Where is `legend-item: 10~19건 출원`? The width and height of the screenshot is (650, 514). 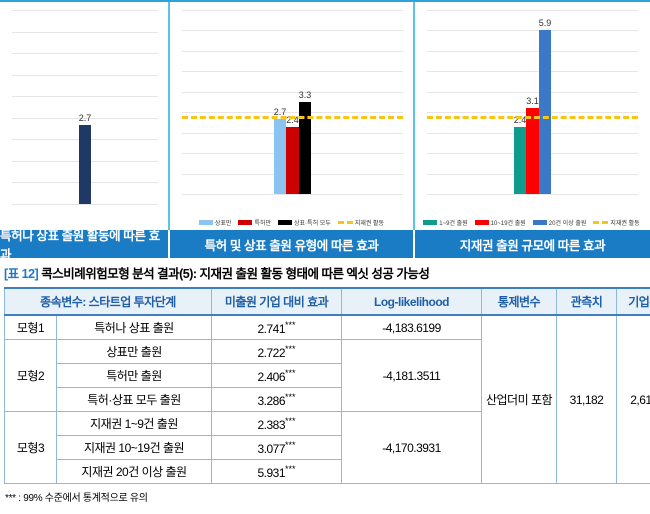
legend-item: 10~19건 출원 is located at coordinates (500, 222).